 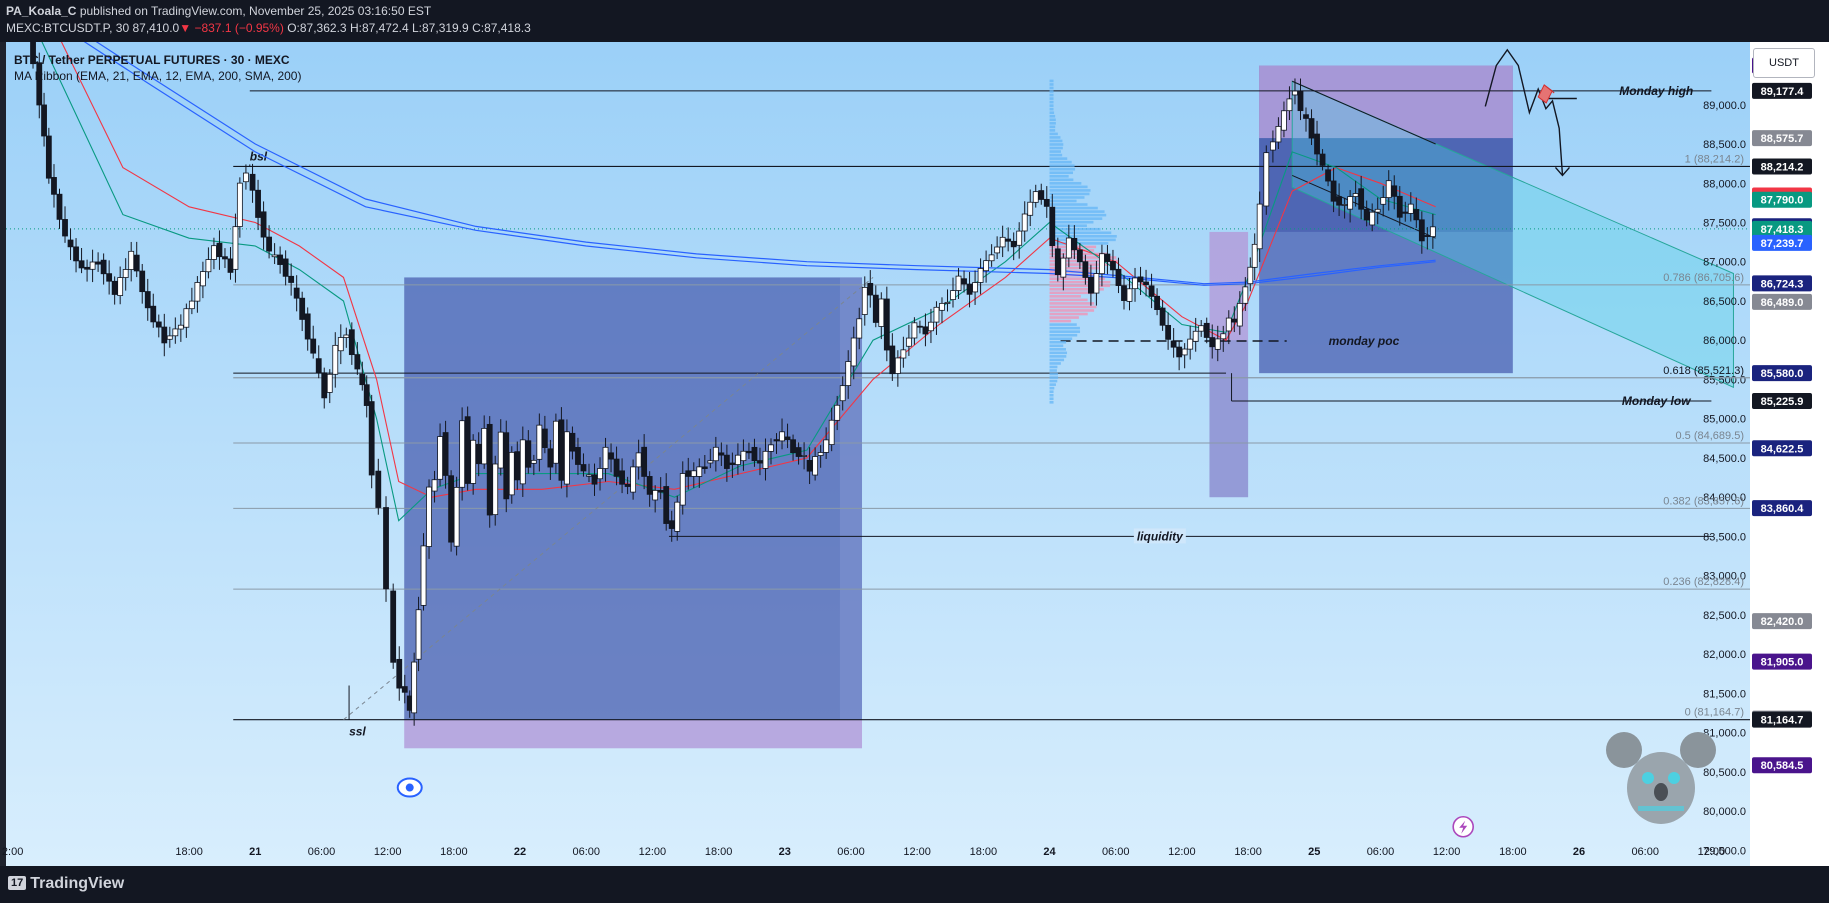 I want to click on channel-upper-line, so click(x=1364, y=112).